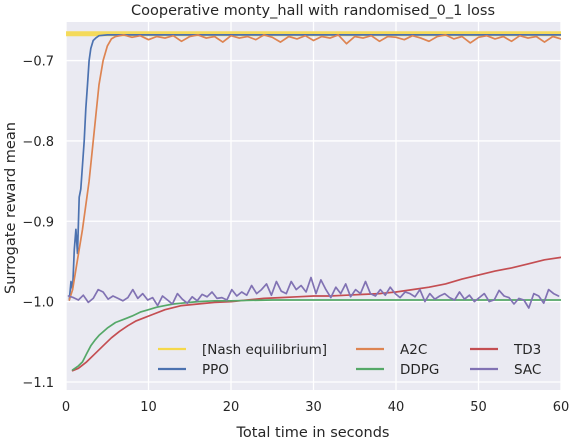 This screenshot has height=441, width=572. I want to click on x-axis-label: Total time in seconds, so click(313, 433).